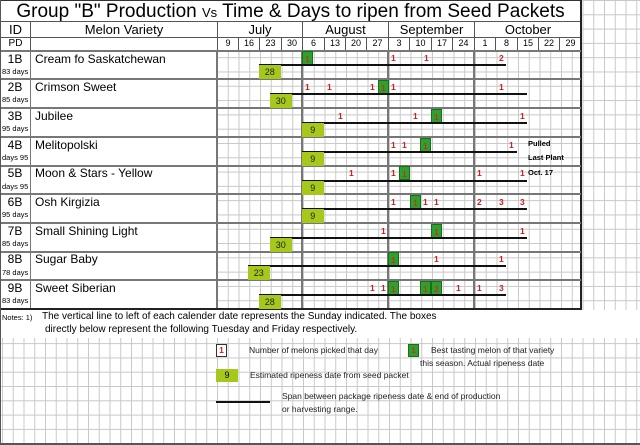 Image resolution: width=640 pixels, height=445 pixels. What do you see at coordinates (485, 44) in the screenshot?
I see `week-date: 1` at bounding box center [485, 44].